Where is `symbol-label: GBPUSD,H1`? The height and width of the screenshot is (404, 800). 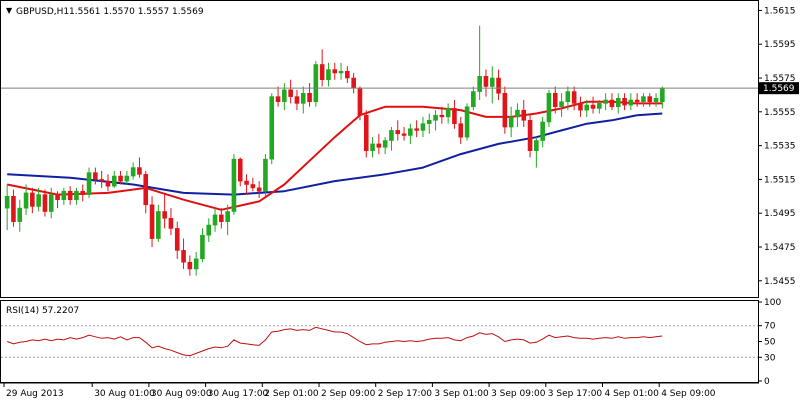 symbol-label: GBPUSD,H1 is located at coordinates (42, 12).